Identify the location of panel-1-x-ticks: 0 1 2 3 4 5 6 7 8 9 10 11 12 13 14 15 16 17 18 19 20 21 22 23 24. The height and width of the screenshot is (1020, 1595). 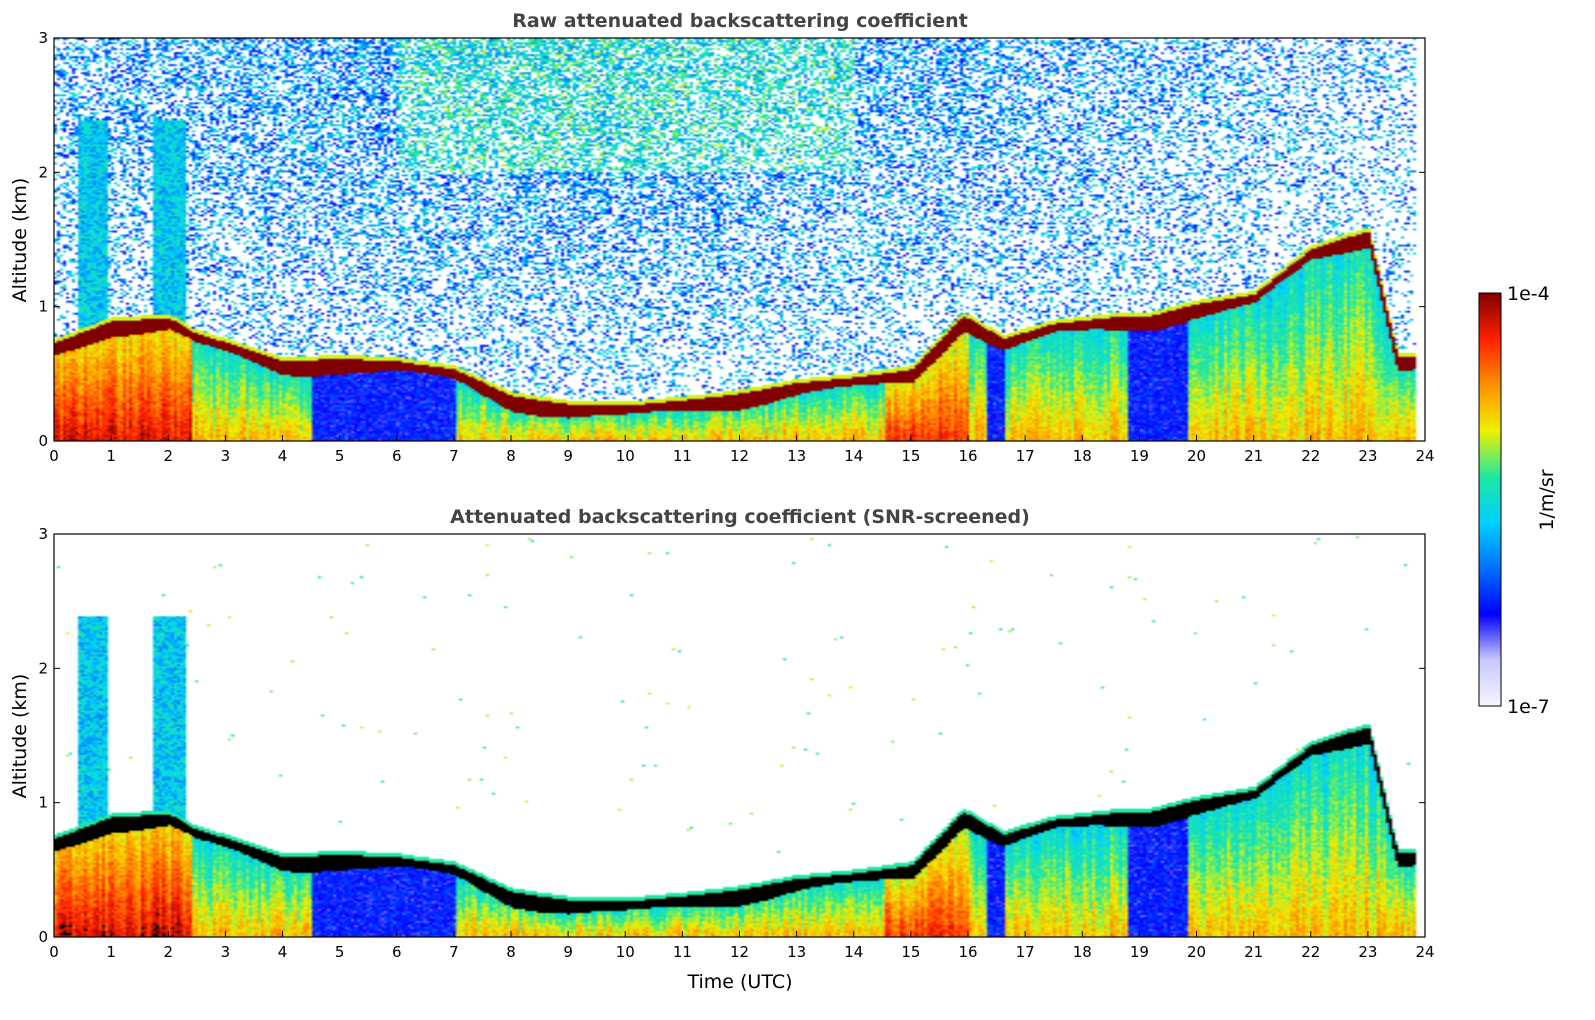
(742, 450).